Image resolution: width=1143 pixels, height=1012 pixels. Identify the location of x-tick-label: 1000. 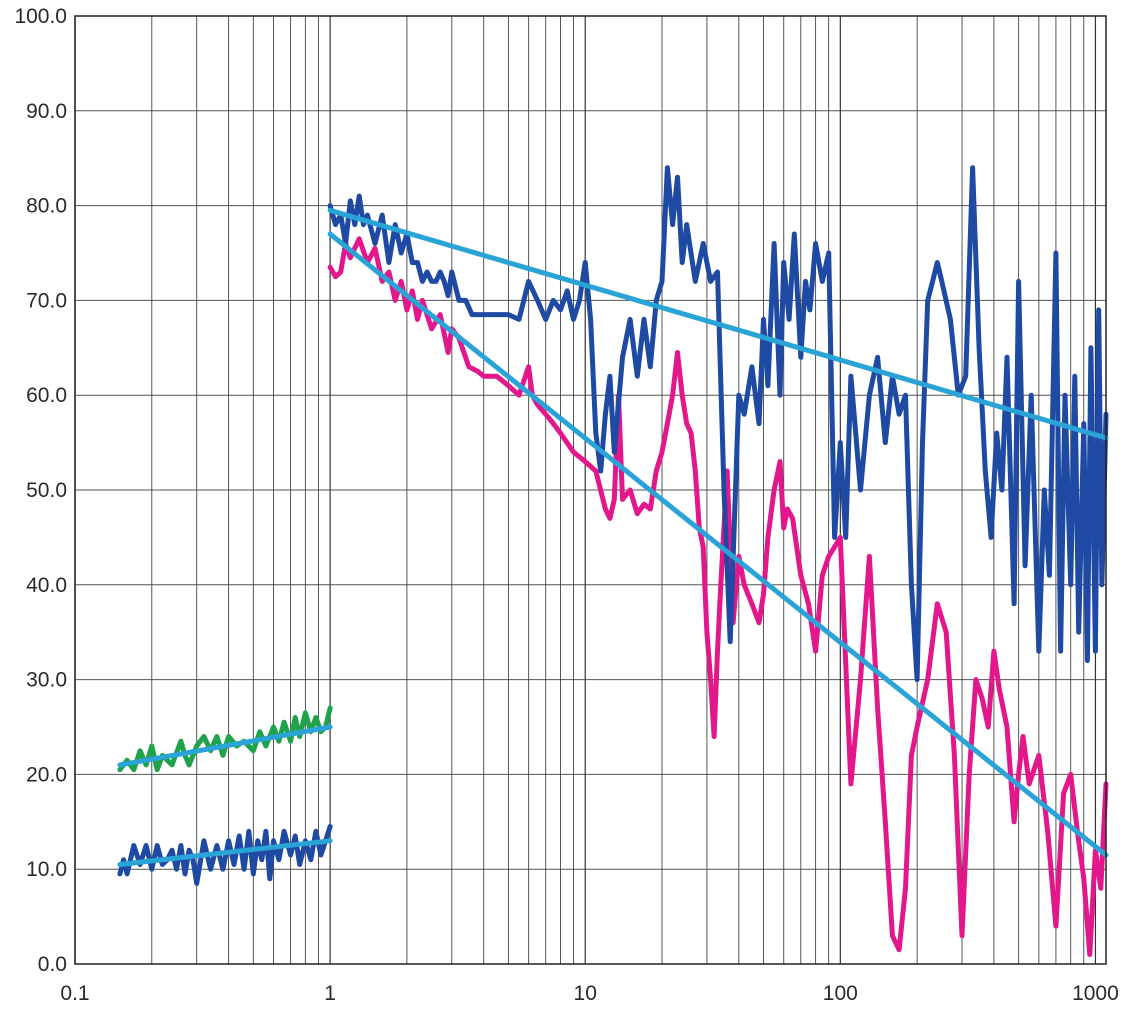
(1095, 993).